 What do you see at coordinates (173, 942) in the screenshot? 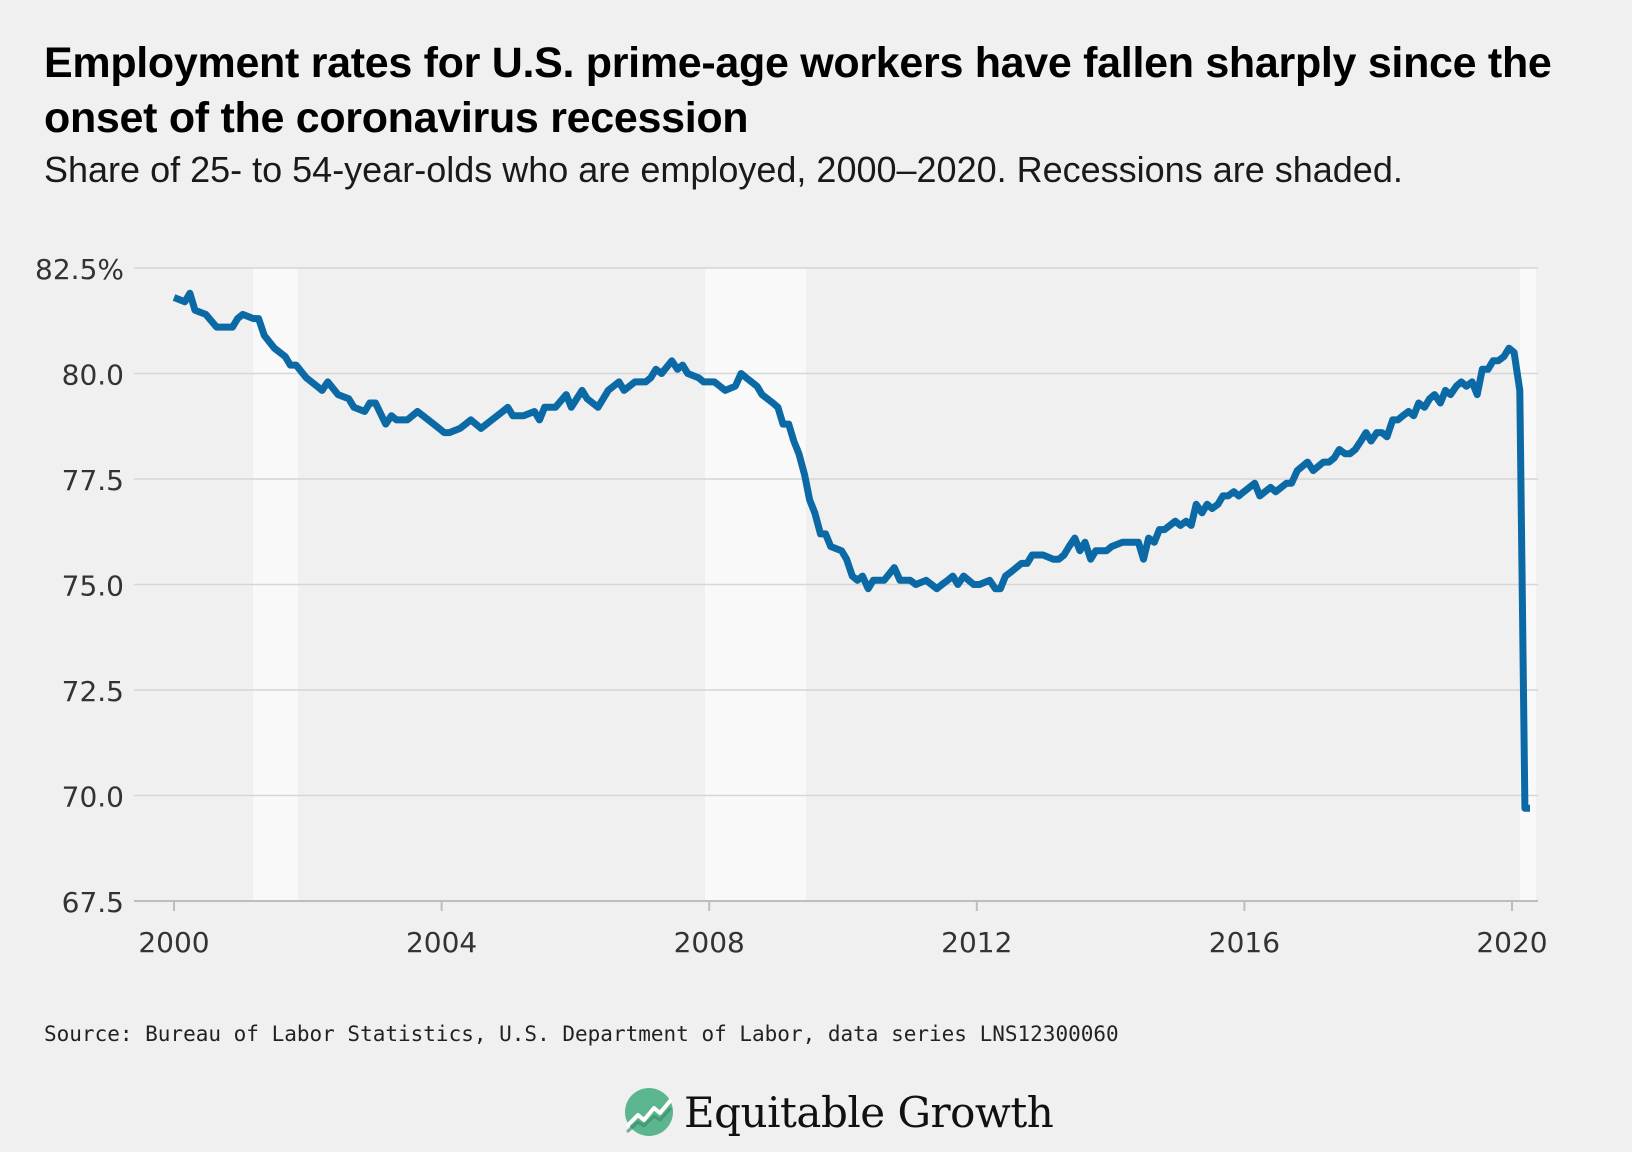
I see `x-tick-label: 2000` at bounding box center [173, 942].